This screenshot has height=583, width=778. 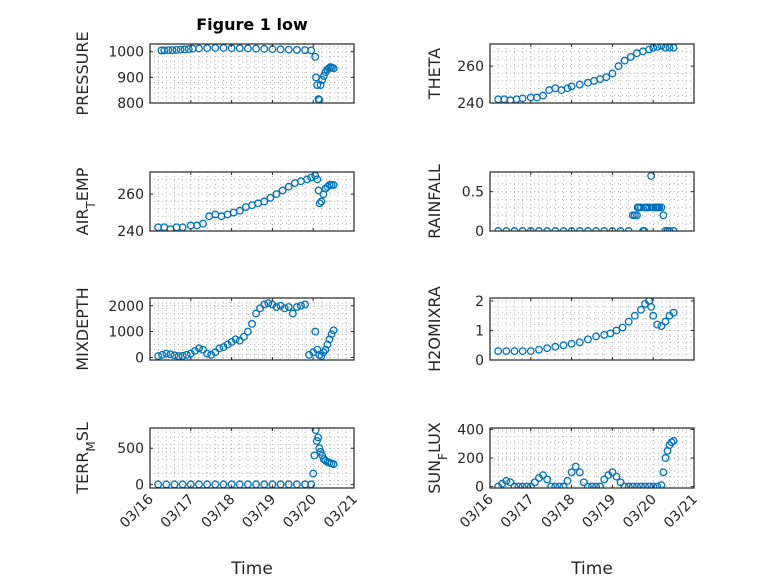 I want to click on y-label-part: LUX, so click(x=434, y=437).